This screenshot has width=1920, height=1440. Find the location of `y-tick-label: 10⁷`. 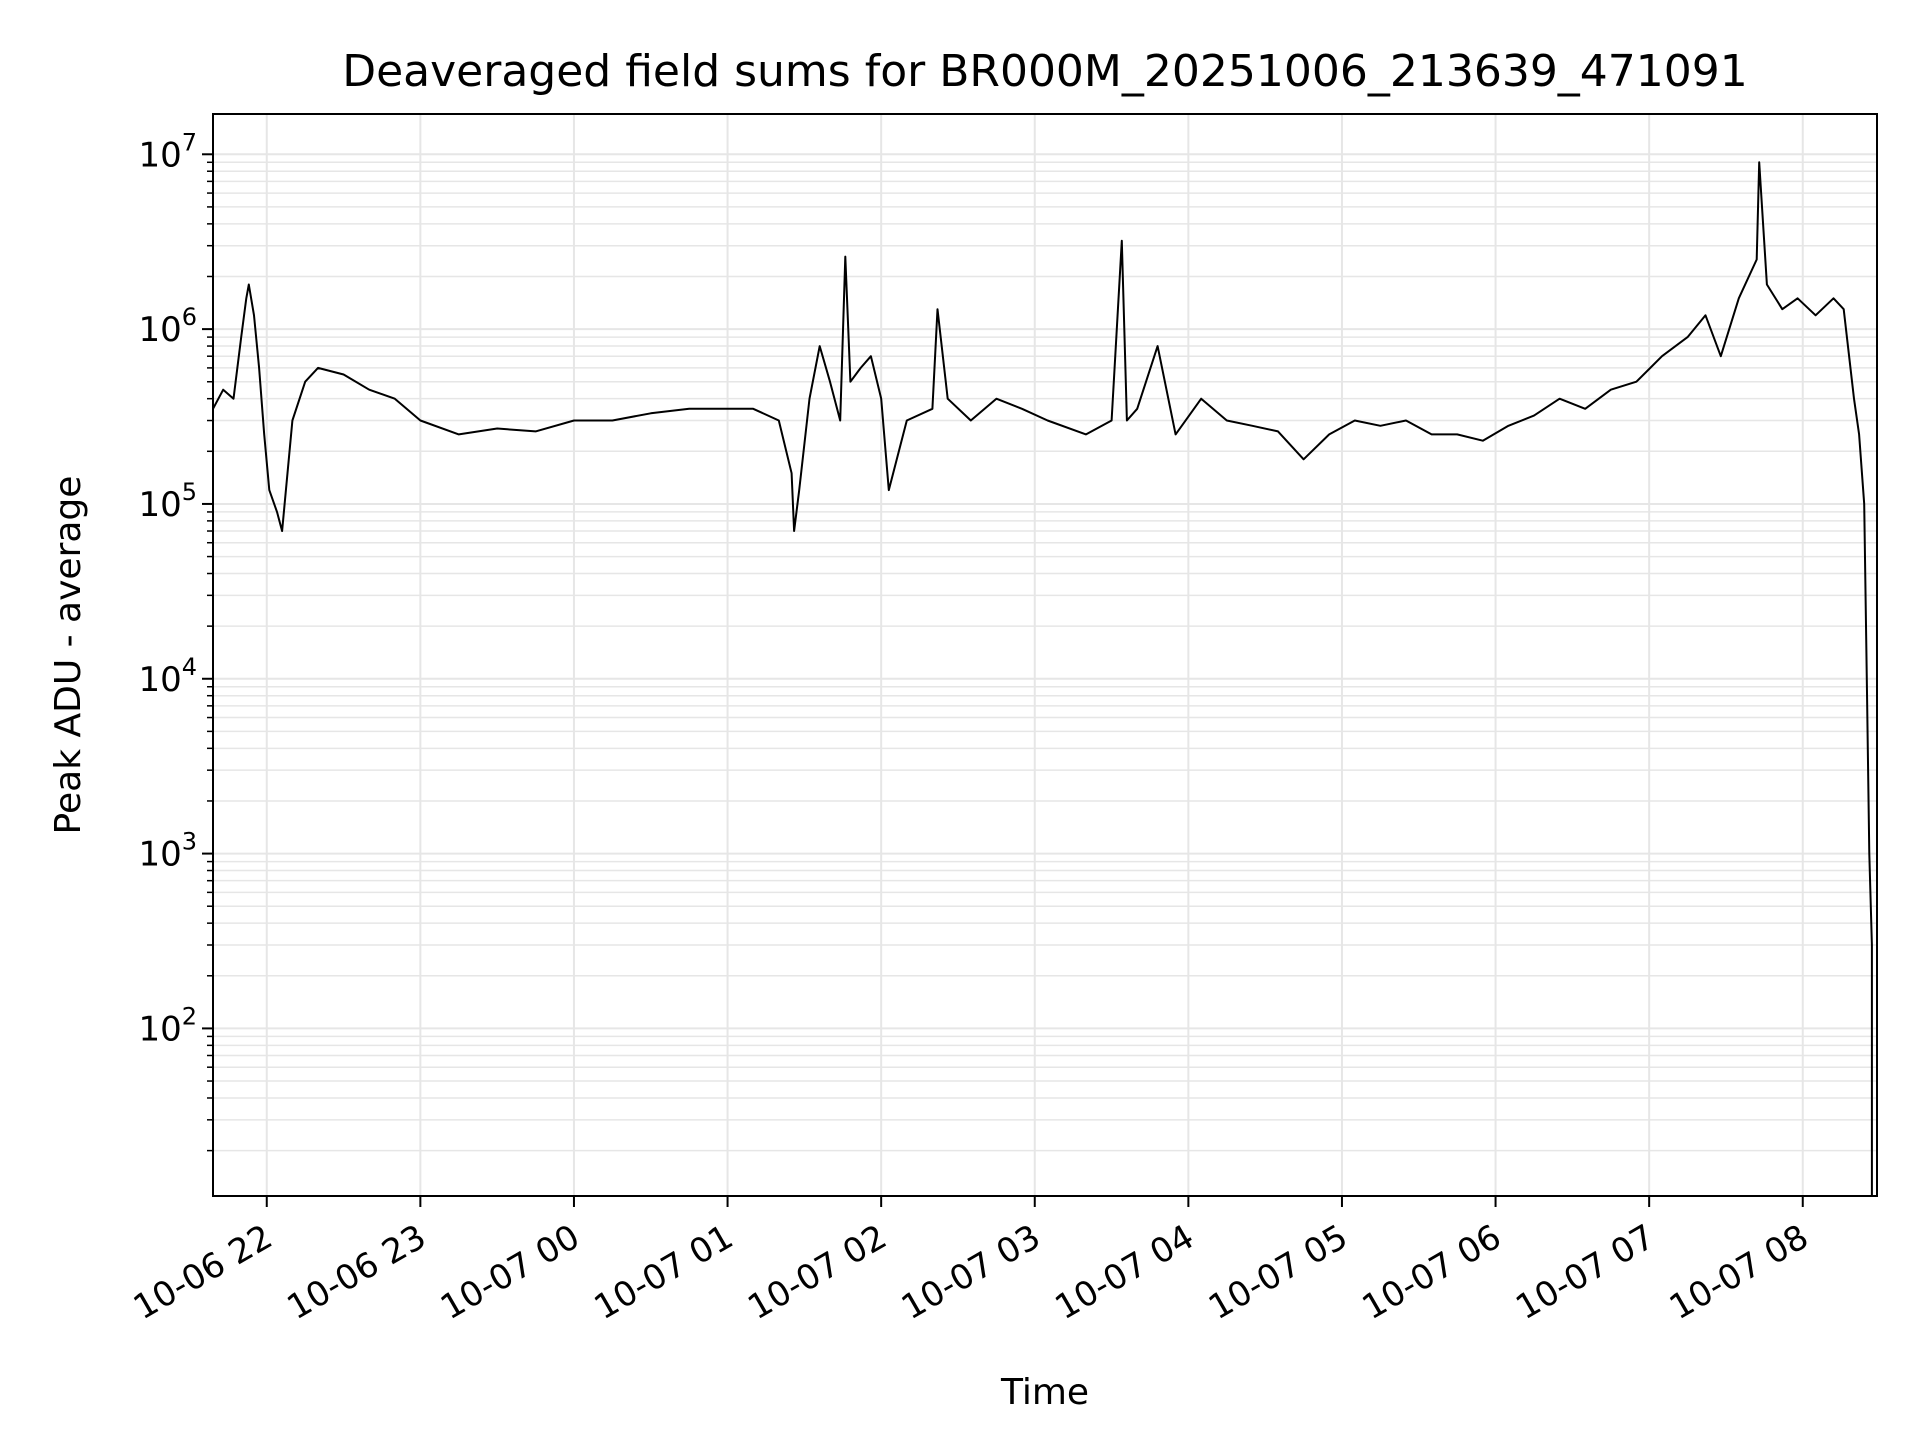

y-tick-label: 10⁷ is located at coordinates (167, 151).